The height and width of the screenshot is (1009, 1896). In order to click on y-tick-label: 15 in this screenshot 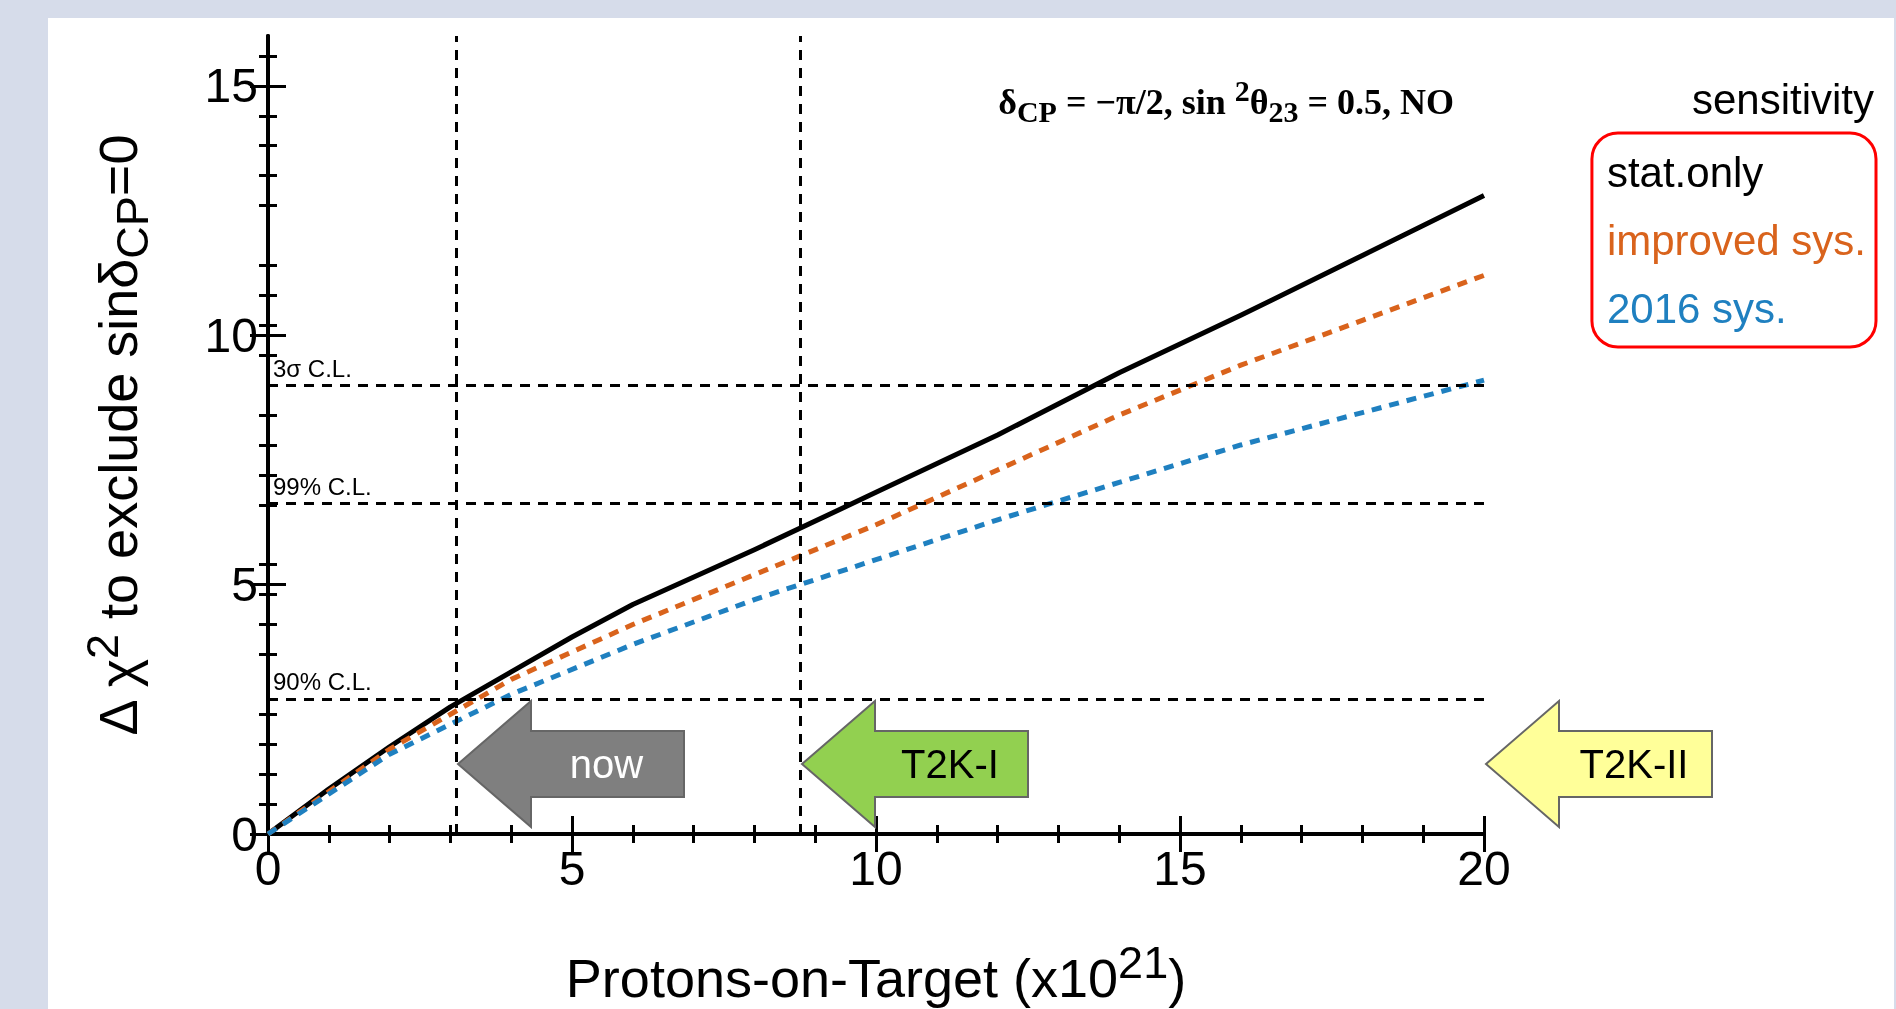, I will do `click(231, 86)`.